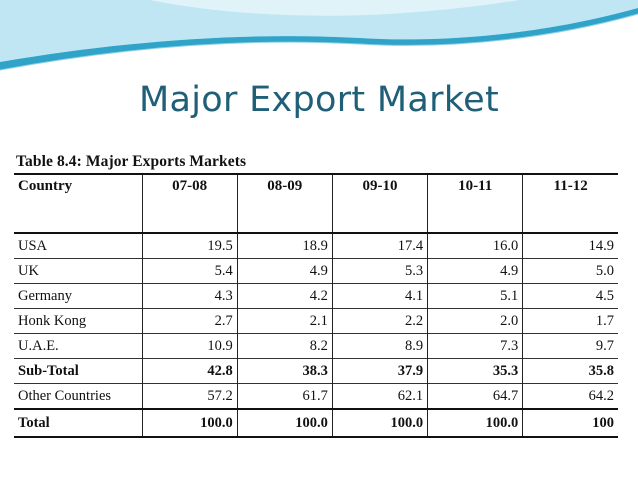  Describe the element at coordinates (379, 321) in the screenshot. I see `value-cell: 2.2` at that location.